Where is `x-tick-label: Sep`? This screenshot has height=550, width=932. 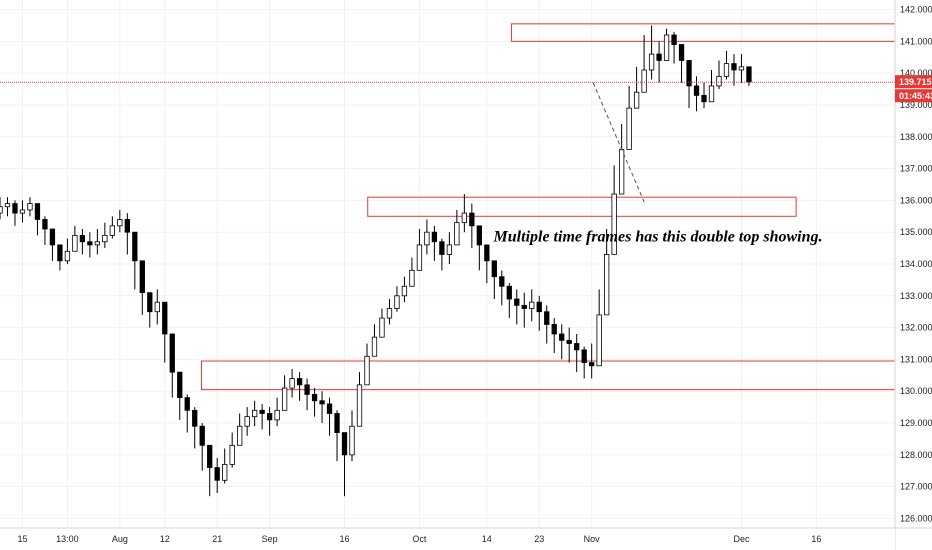
x-tick-label: Sep is located at coordinates (270, 539).